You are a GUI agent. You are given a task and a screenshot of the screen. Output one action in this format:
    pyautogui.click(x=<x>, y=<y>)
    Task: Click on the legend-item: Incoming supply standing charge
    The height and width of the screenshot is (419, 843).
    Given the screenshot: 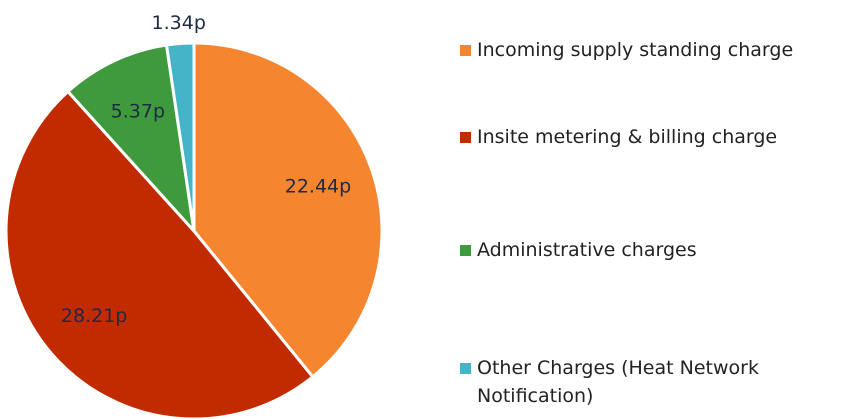 What is the action you would take?
    pyautogui.click(x=640, y=50)
    